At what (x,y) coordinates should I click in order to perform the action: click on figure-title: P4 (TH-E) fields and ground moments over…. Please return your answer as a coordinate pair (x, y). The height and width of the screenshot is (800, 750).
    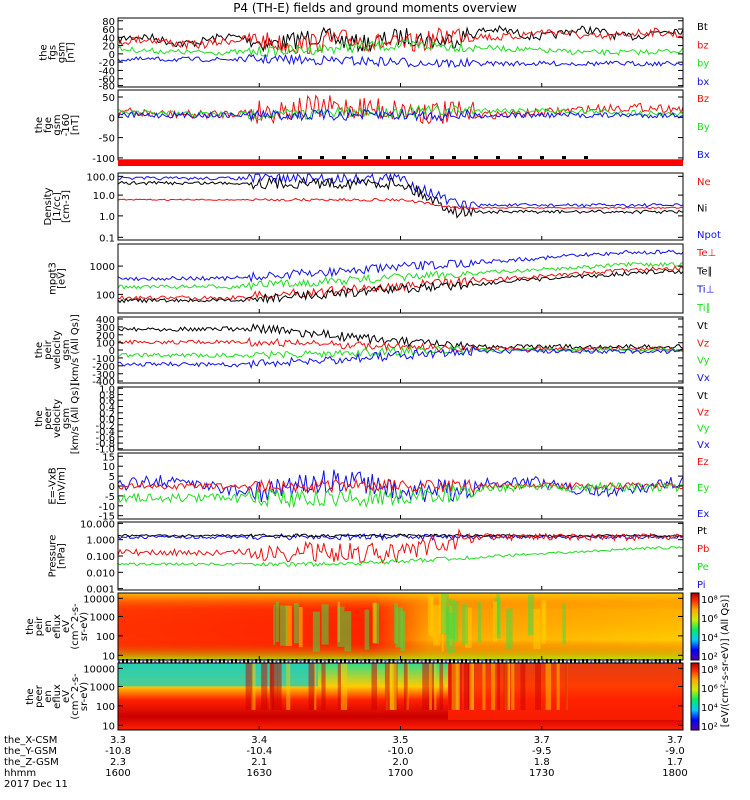
    Looking at the image, I should click on (375, 8).